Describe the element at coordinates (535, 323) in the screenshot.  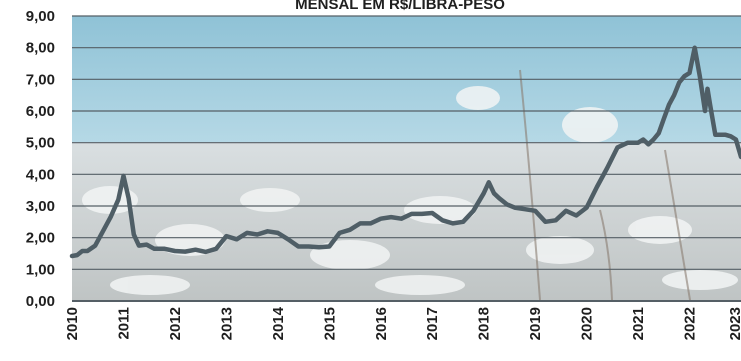
I see `x-tick-label: 2019` at that location.